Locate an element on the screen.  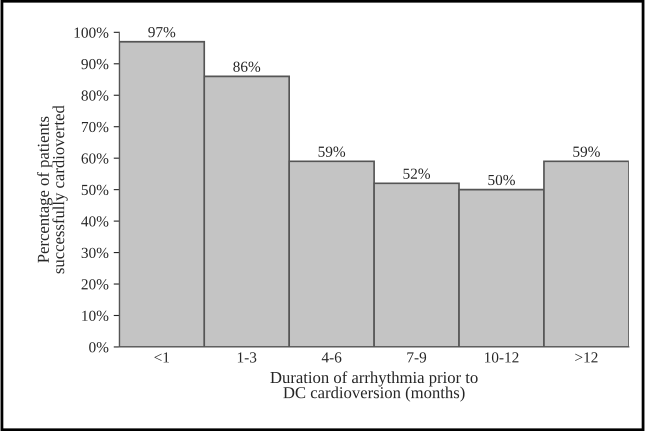
x-tick-label: 4-6 is located at coordinates (332, 357).